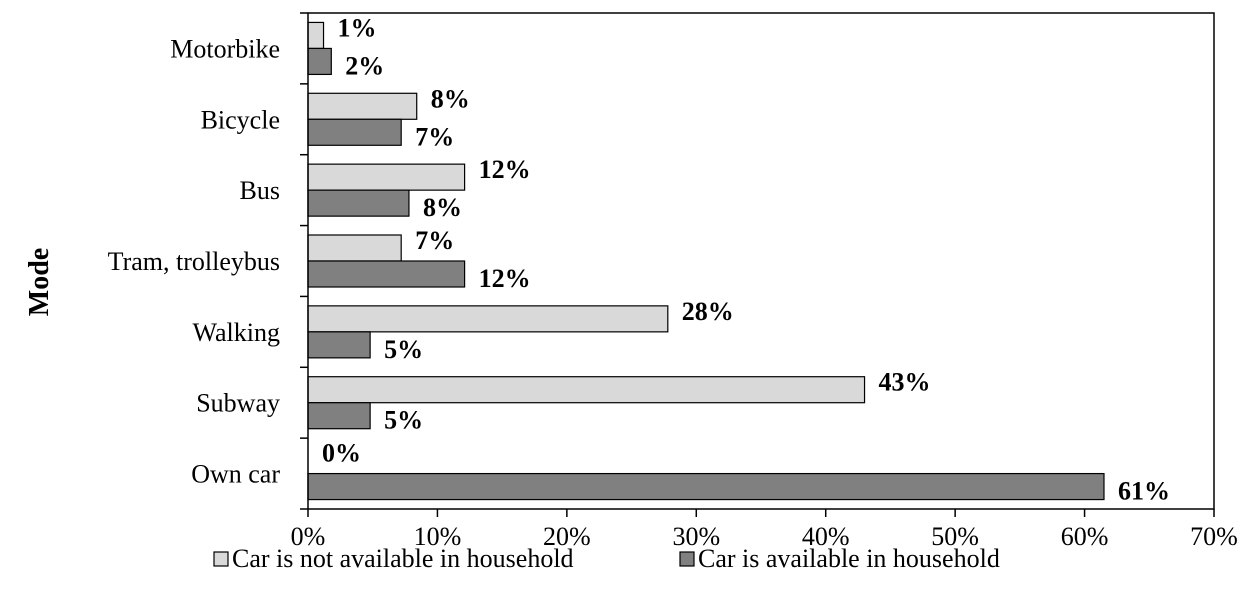  I want to click on data-label: 0%, so click(341, 453).